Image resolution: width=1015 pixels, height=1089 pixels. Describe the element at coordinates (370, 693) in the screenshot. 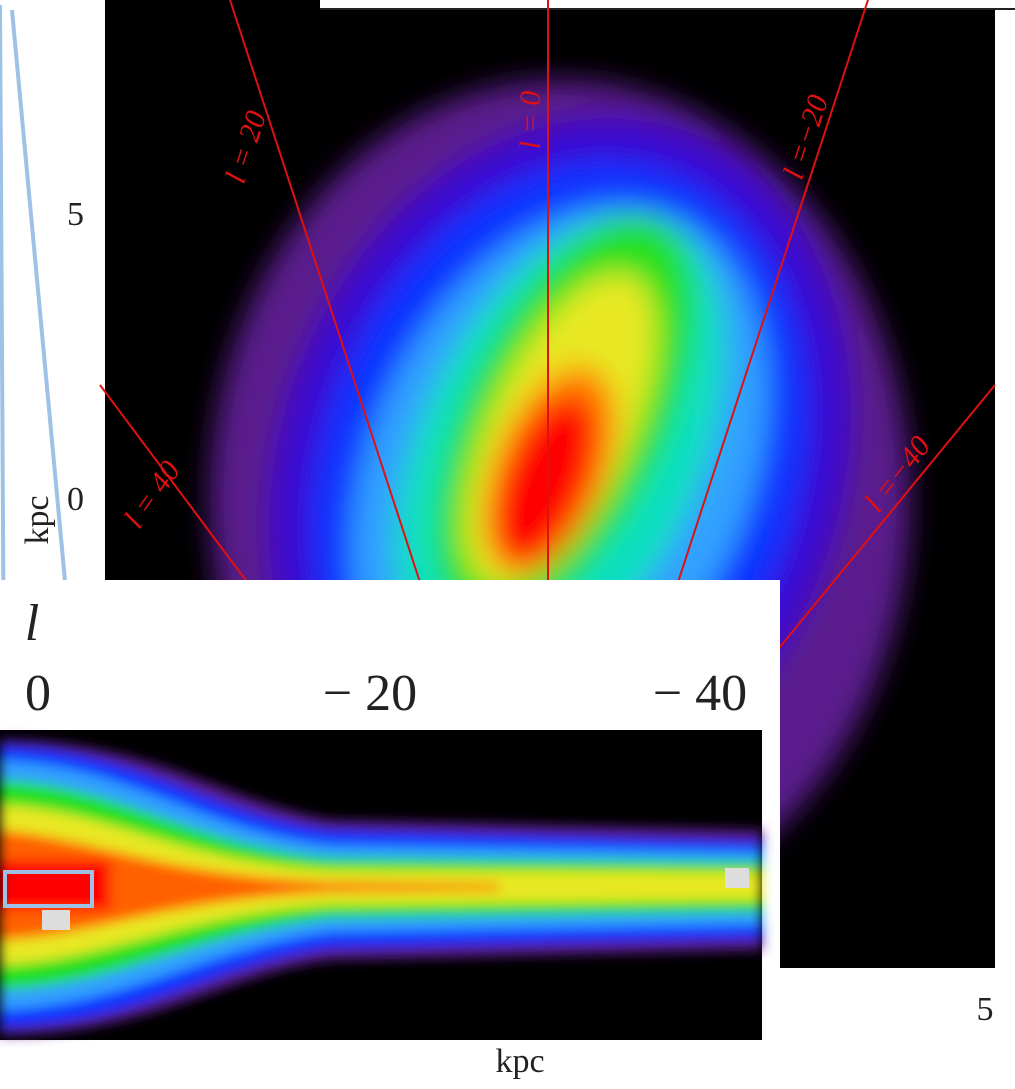

I see `tick-label: − 20` at that location.